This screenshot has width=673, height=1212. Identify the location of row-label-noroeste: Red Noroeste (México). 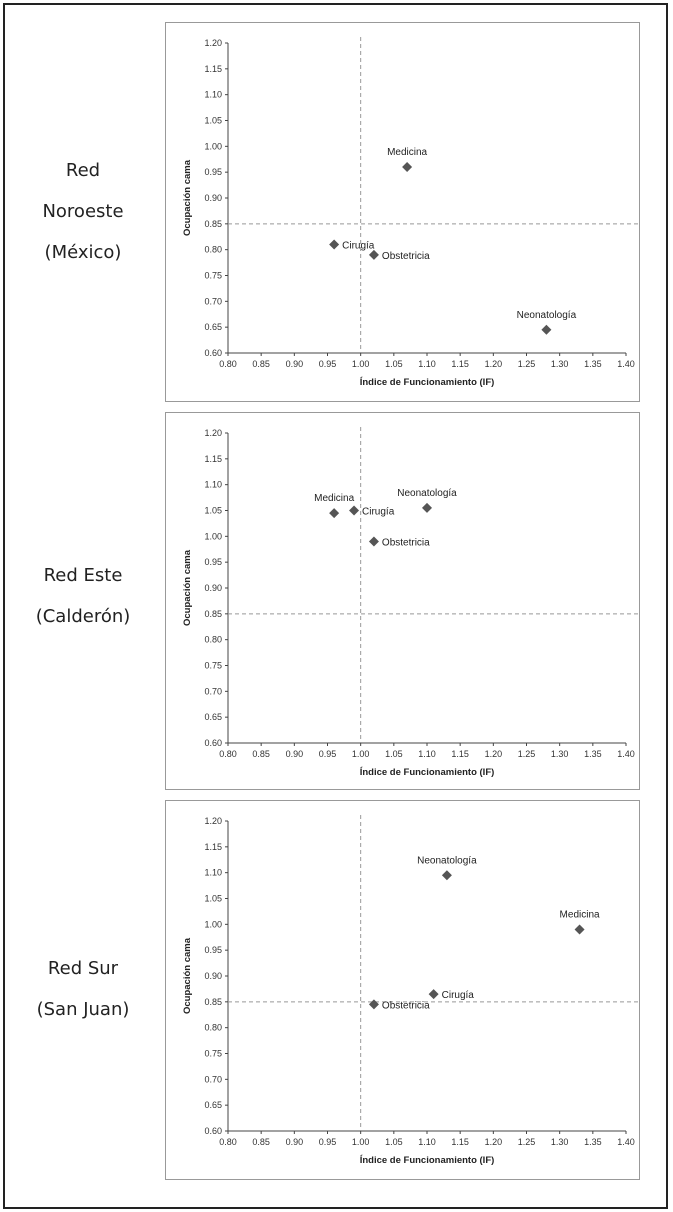
(83, 211).